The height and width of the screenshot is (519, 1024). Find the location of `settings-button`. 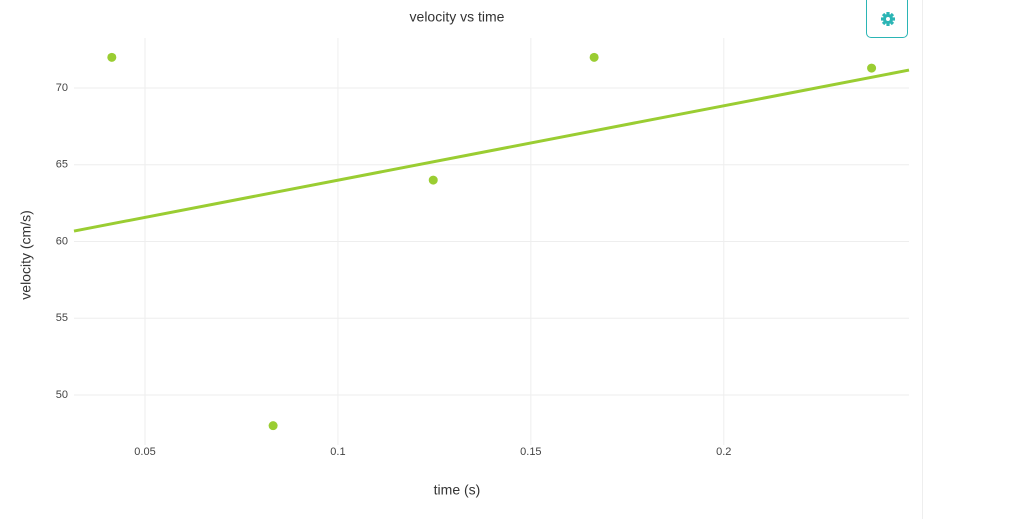

settings-button is located at coordinates (887, 19).